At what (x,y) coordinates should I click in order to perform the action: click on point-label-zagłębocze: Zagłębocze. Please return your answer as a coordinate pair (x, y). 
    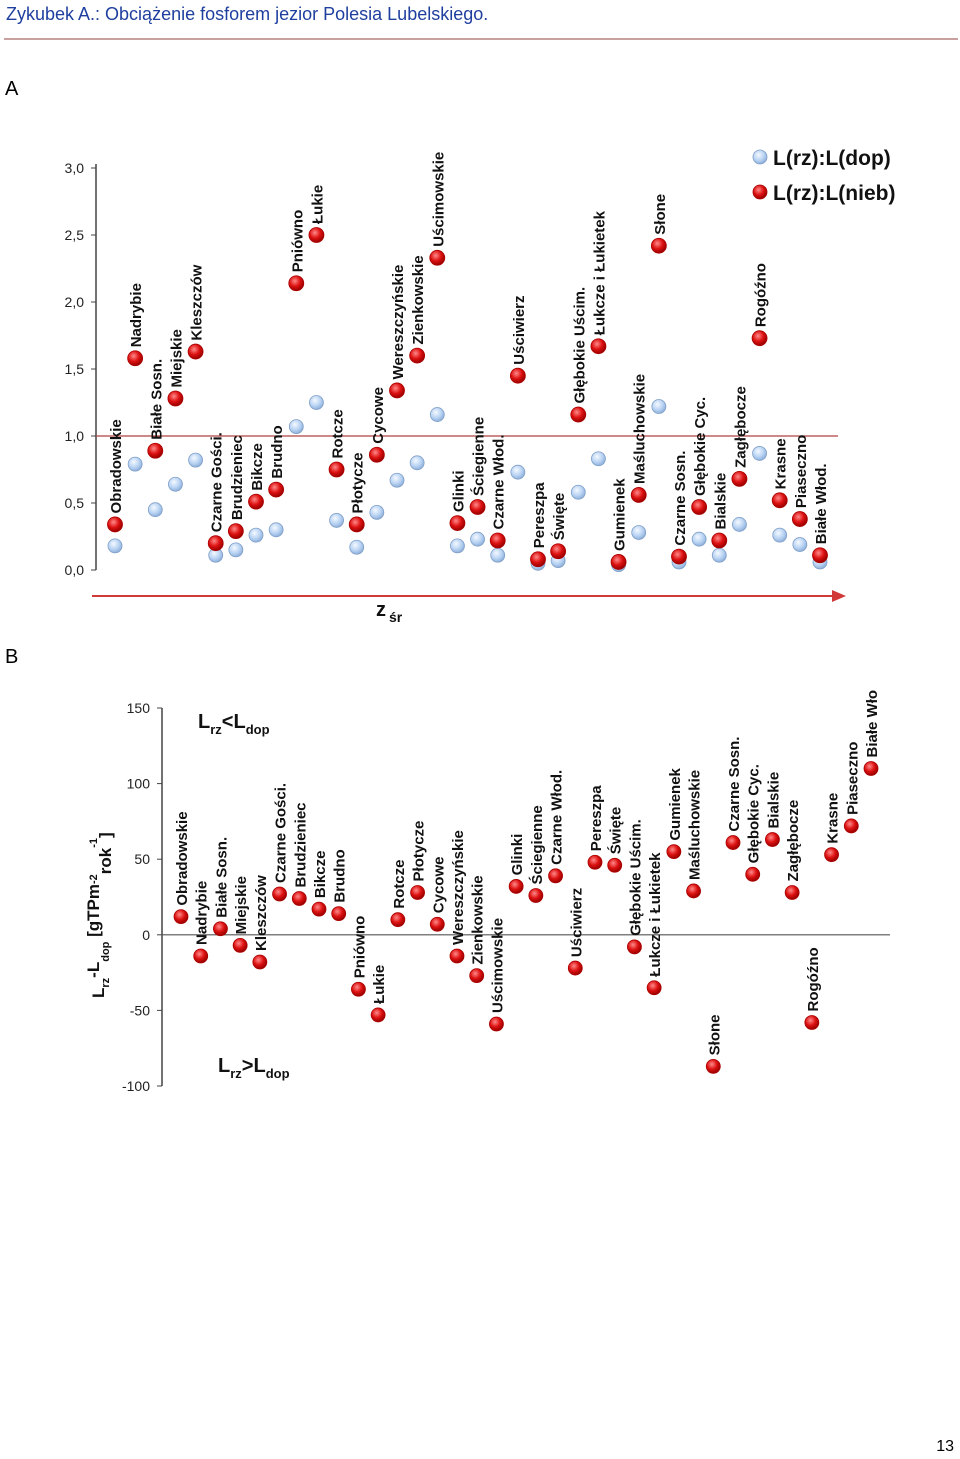
    Looking at the image, I should click on (793, 841).